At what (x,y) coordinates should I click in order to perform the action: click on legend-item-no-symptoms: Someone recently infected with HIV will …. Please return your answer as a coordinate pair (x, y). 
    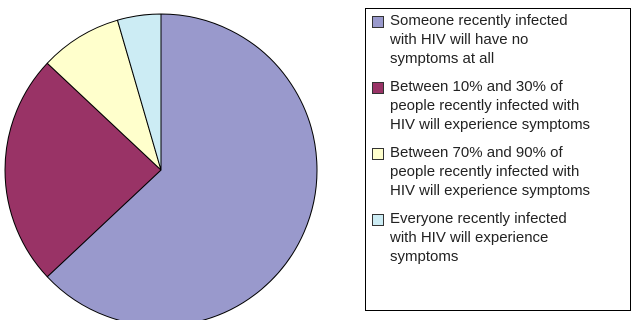
    Looking at the image, I should click on (499, 39).